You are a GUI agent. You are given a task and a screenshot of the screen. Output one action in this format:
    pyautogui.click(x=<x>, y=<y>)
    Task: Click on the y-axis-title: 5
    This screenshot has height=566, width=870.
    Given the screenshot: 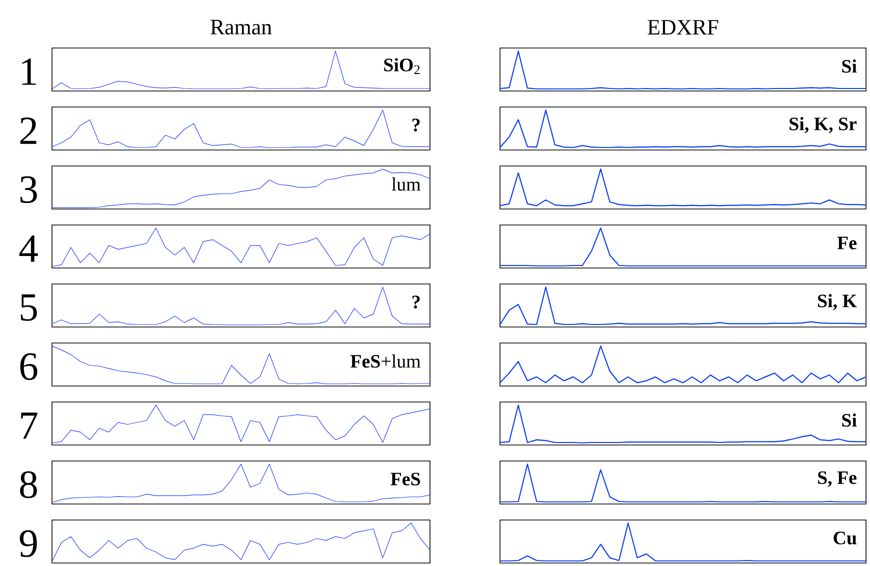 What is the action you would take?
    pyautogui.click(x=28, y=307)
    